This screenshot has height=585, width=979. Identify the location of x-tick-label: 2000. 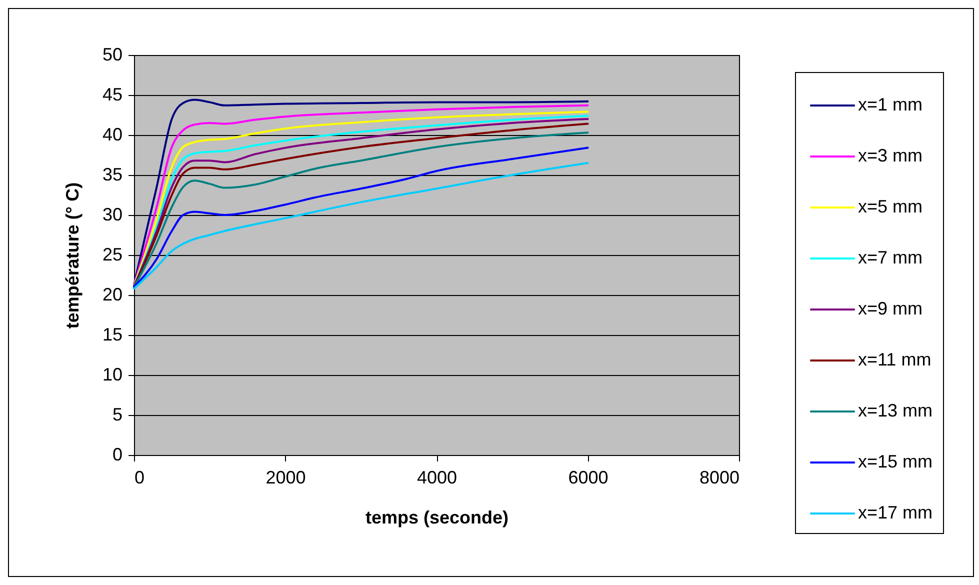
(286, 478).